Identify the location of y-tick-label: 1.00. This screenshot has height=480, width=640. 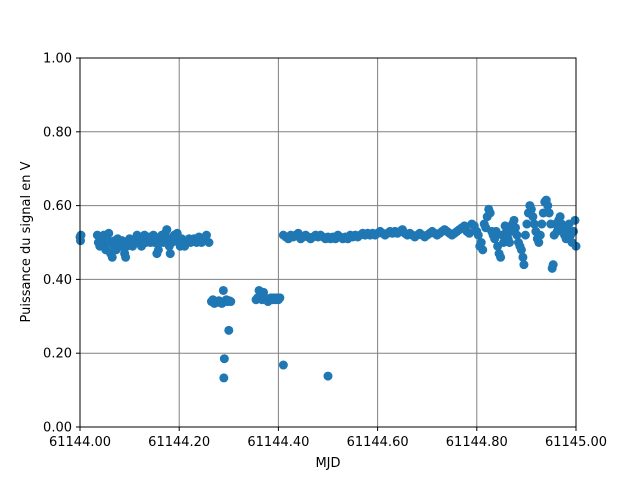
(57, 59).